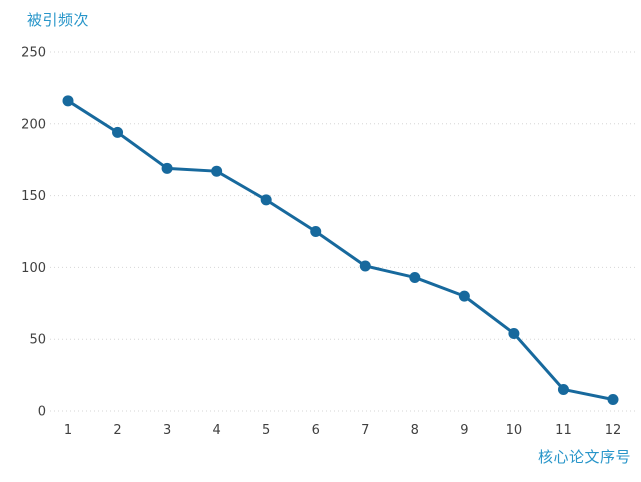 This screenshot has width=641, height=482. Describe the element at coordinates (42, 412) in the screenshot. I see `y-tick-label: 0` at that location.